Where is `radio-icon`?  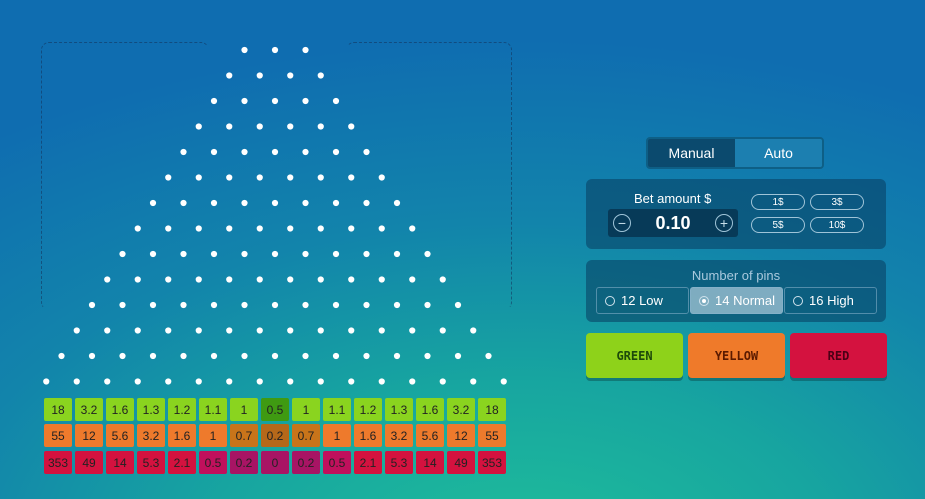 radio-icon is located at coordinates (798, 300).